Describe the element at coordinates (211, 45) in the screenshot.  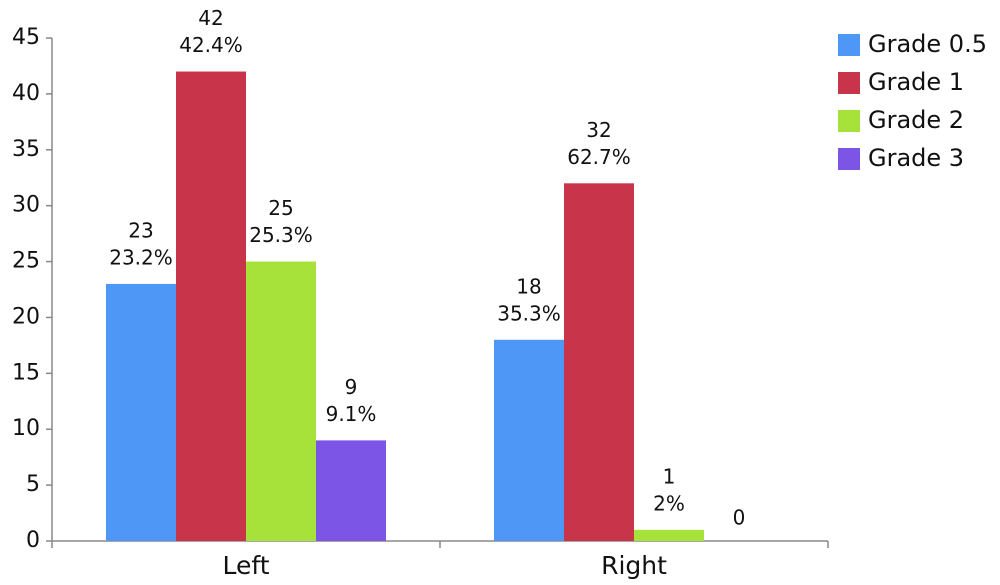
I see `percent-label: 42.4%` at that location.